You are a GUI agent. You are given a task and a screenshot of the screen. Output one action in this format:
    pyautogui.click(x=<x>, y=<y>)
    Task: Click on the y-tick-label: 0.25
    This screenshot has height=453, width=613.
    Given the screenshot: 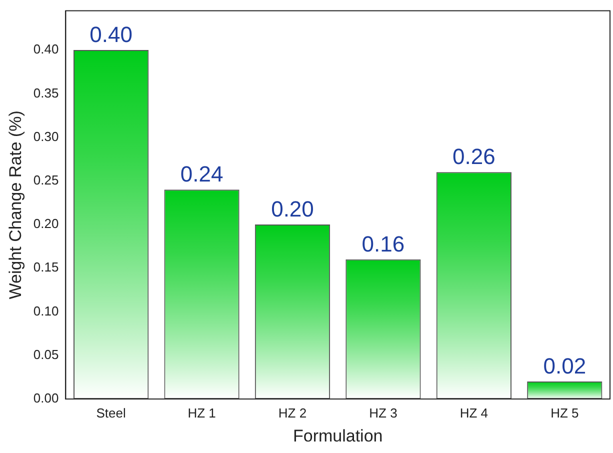 What is the action you would take?
    pyautogui.click(x=46, y=180)
    